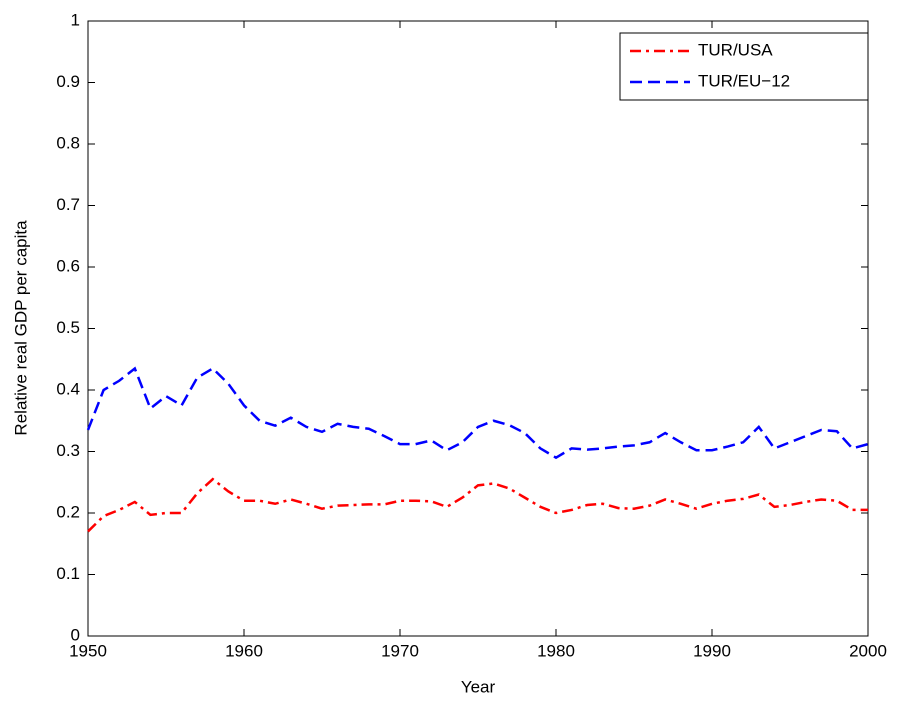  Describe the element at coordinates (68, 327) in the screenshot. I see `y-tick-label: 0.5` at that location.